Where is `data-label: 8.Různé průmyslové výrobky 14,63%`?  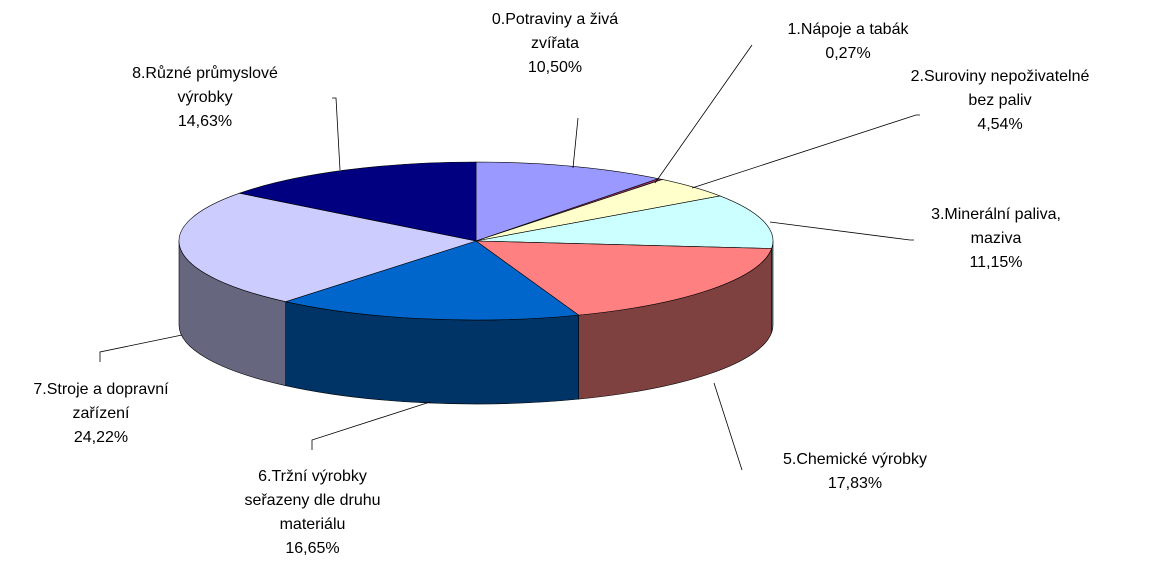
data-label: 8.Různé průmyslové výrobky 14,63% is located at coordinates (205, 98).